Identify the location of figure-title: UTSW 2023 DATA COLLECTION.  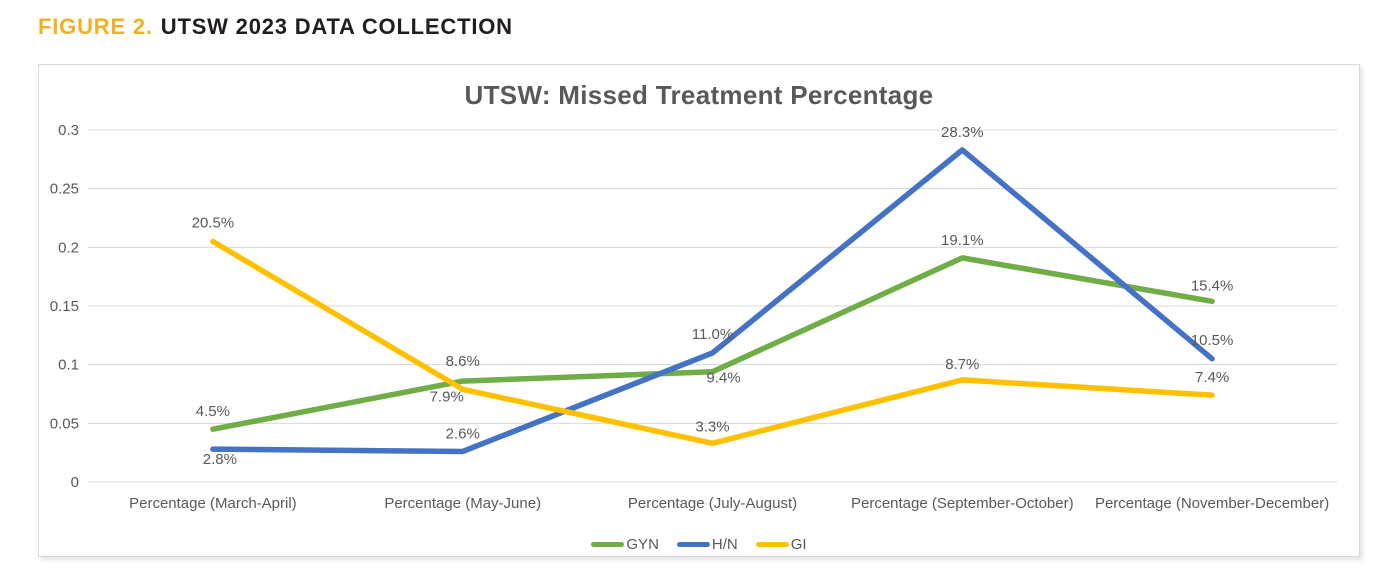
(336, 26).